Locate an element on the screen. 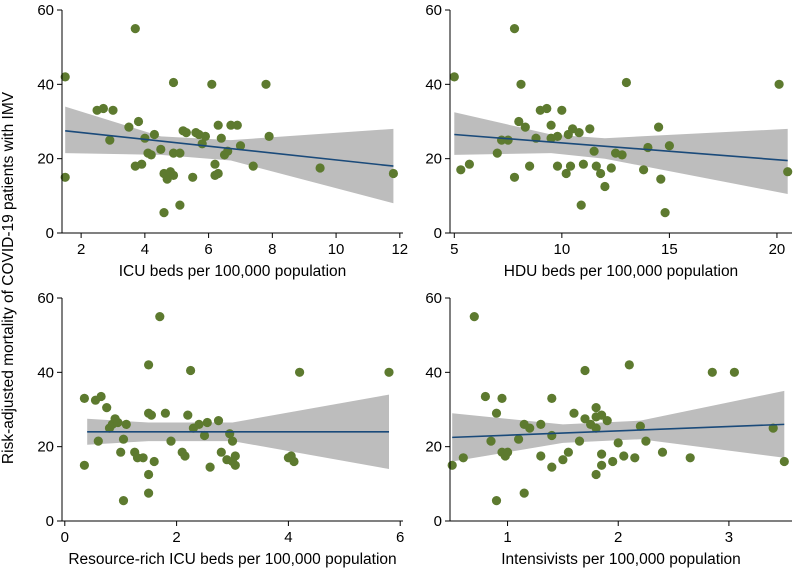  x-tick-label: 4 is located at coordinates (145, 249).